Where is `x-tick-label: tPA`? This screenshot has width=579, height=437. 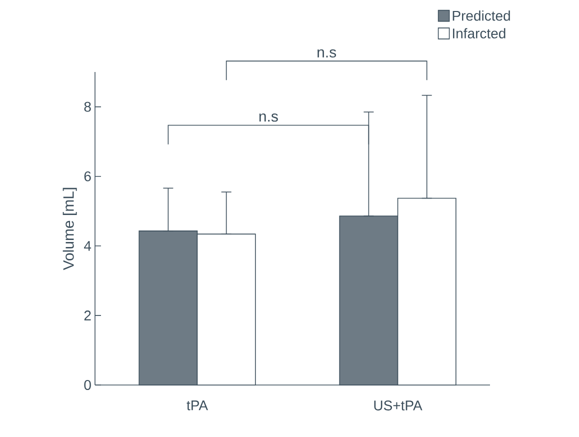 x-tick-label: tPA is located at coordinates (197, 405).